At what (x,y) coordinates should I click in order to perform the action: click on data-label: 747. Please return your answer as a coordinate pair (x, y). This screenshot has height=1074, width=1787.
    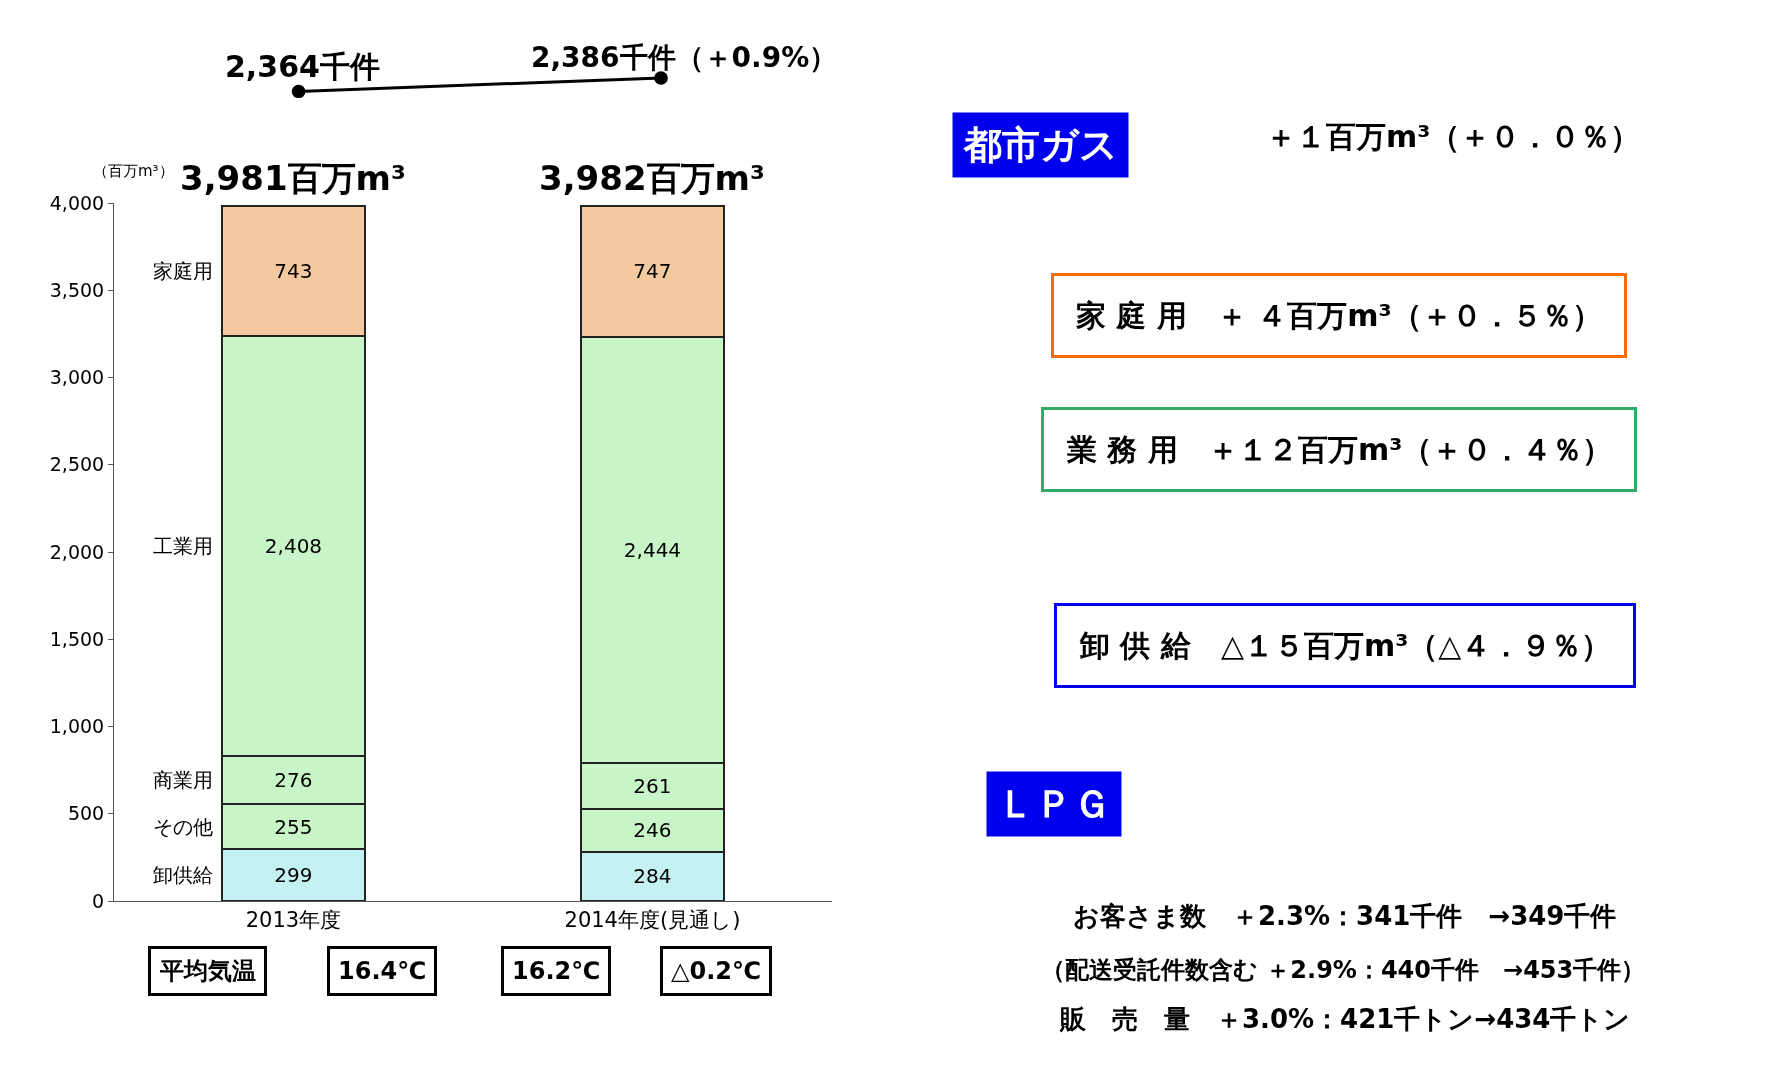
    Looking at the image, I should click on (652, 271).